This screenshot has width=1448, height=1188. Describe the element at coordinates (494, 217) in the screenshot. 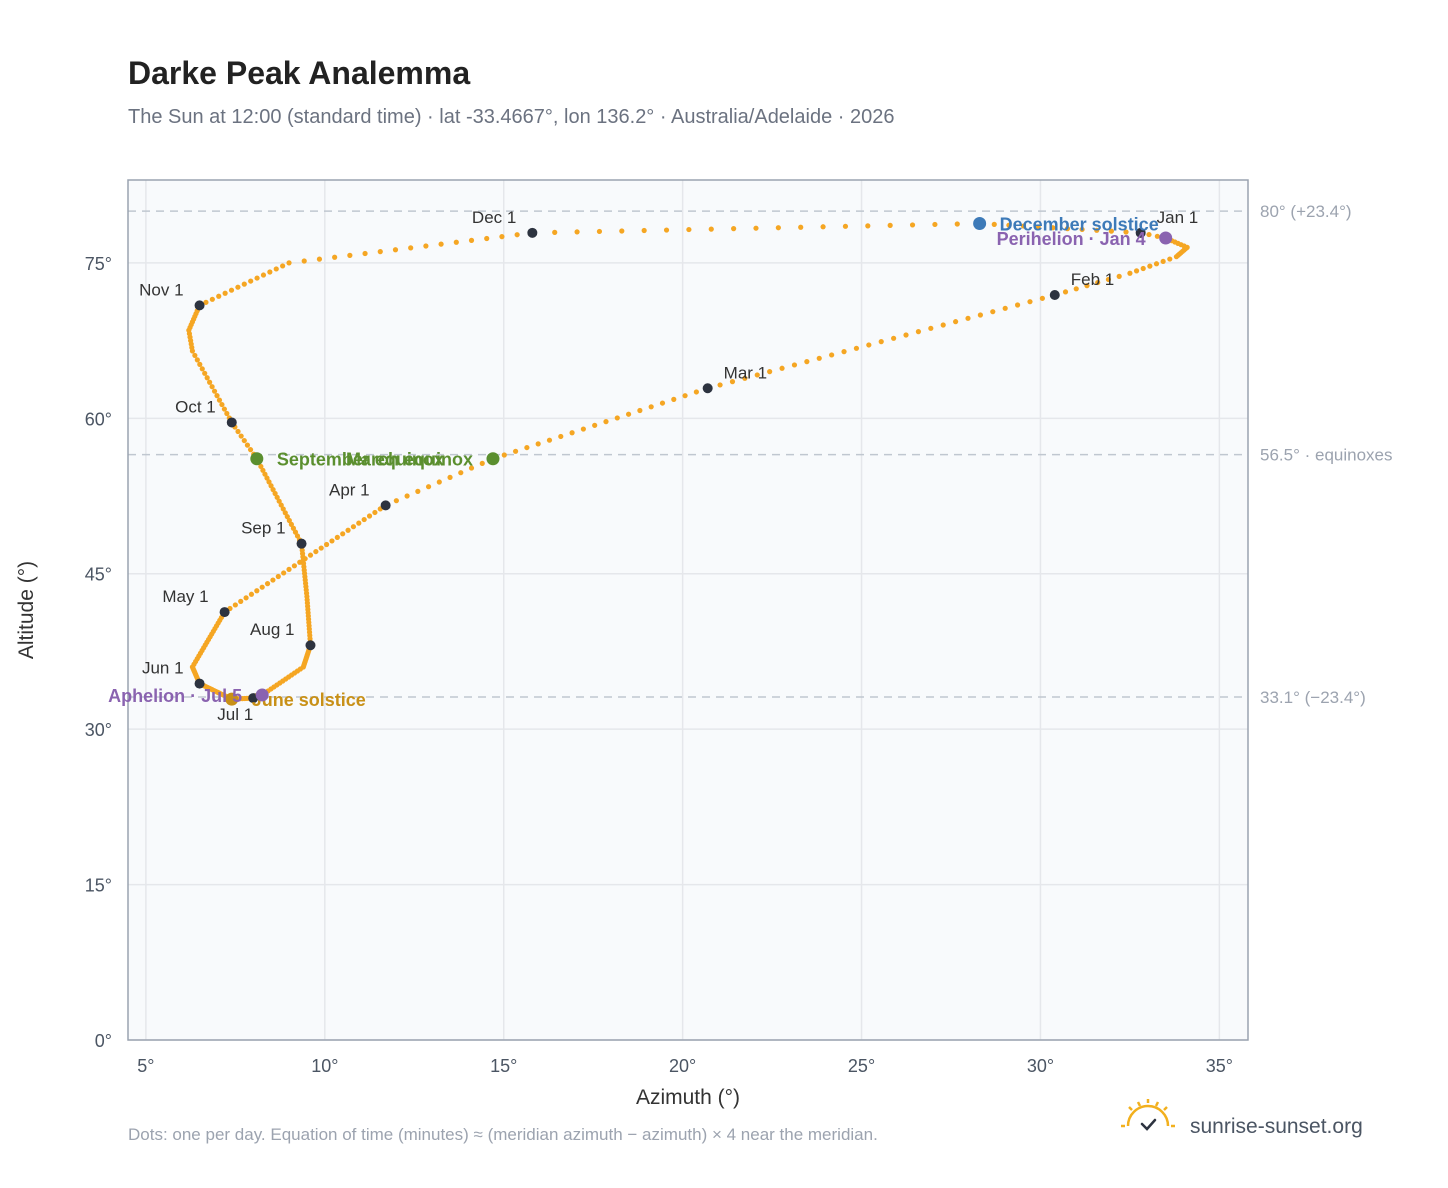

I see `month-label: Dec 1` at that location.